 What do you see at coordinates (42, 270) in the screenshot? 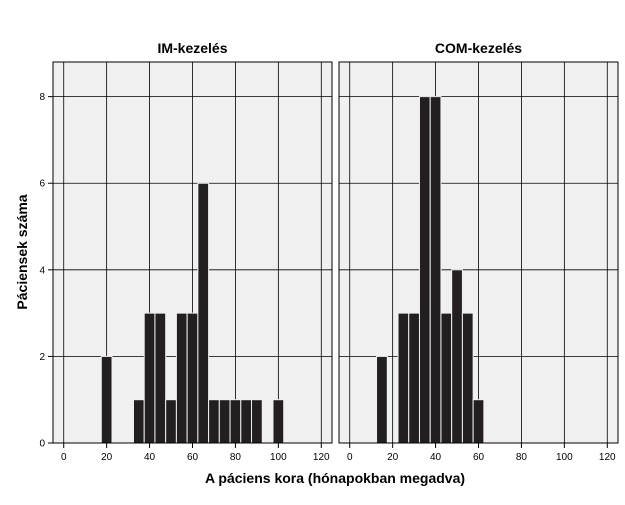
I see `y-tick-label: 4` at bounding box center [42, 270].